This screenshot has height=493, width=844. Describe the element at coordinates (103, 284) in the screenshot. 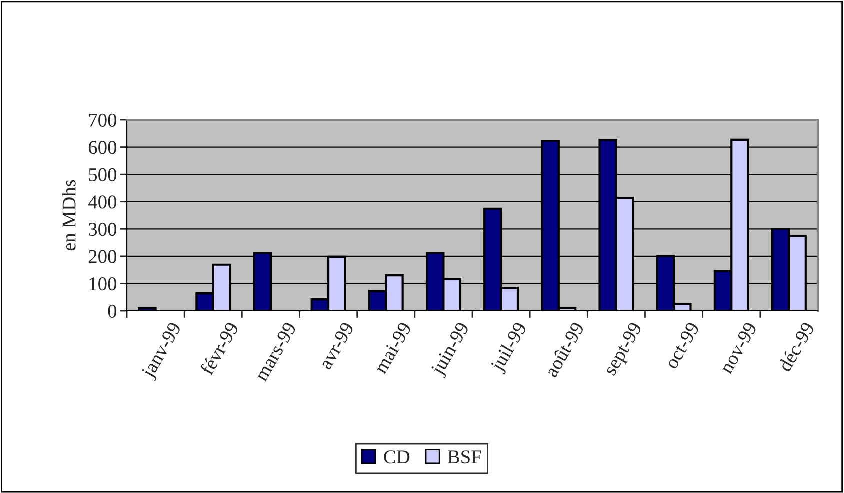

I see `y-tick-label: 100` at that location.